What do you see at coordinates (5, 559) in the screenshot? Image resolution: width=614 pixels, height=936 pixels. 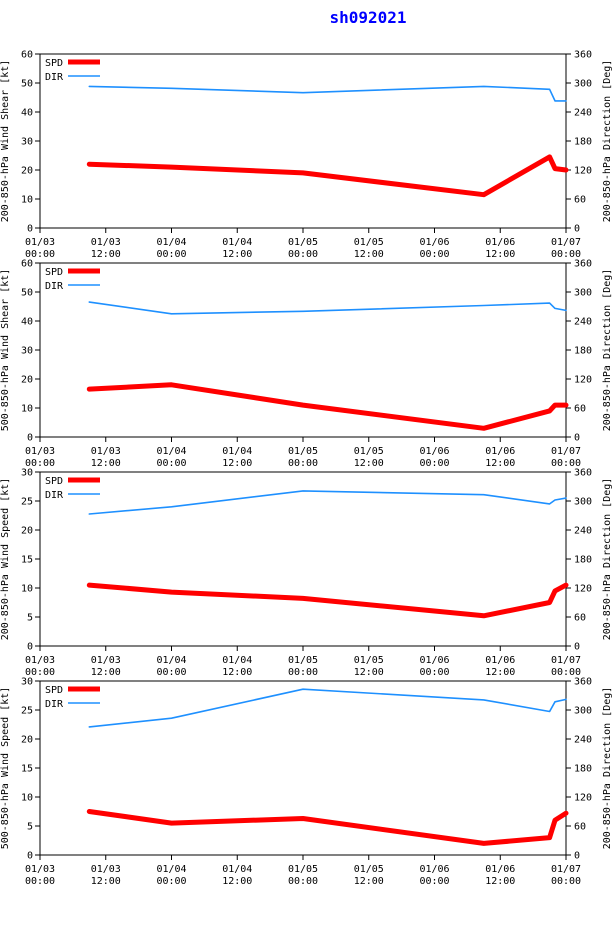 I see `y-axis-label: 200-850-hPa Wind Speed [kt]` at bounding box center [5, 559].